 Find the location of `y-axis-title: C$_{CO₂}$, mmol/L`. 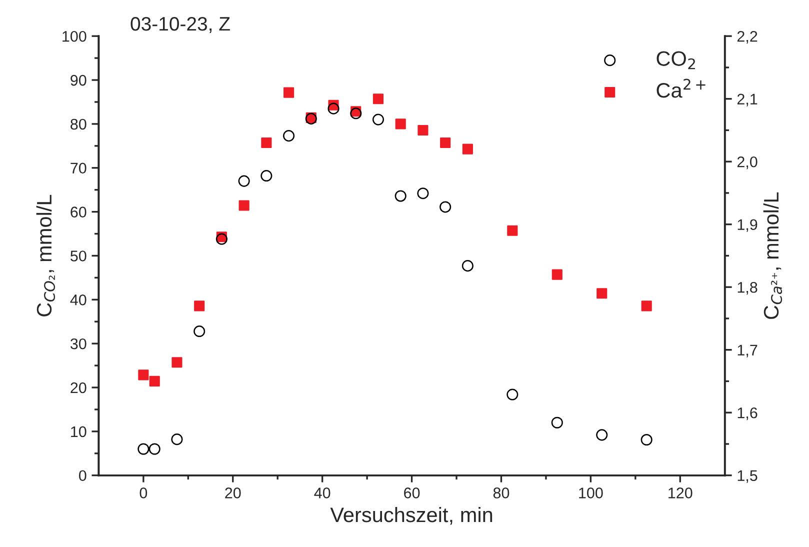

y-axis-title: C$_{CO₂}$, mmol/L is located at coordinates (46, 255).